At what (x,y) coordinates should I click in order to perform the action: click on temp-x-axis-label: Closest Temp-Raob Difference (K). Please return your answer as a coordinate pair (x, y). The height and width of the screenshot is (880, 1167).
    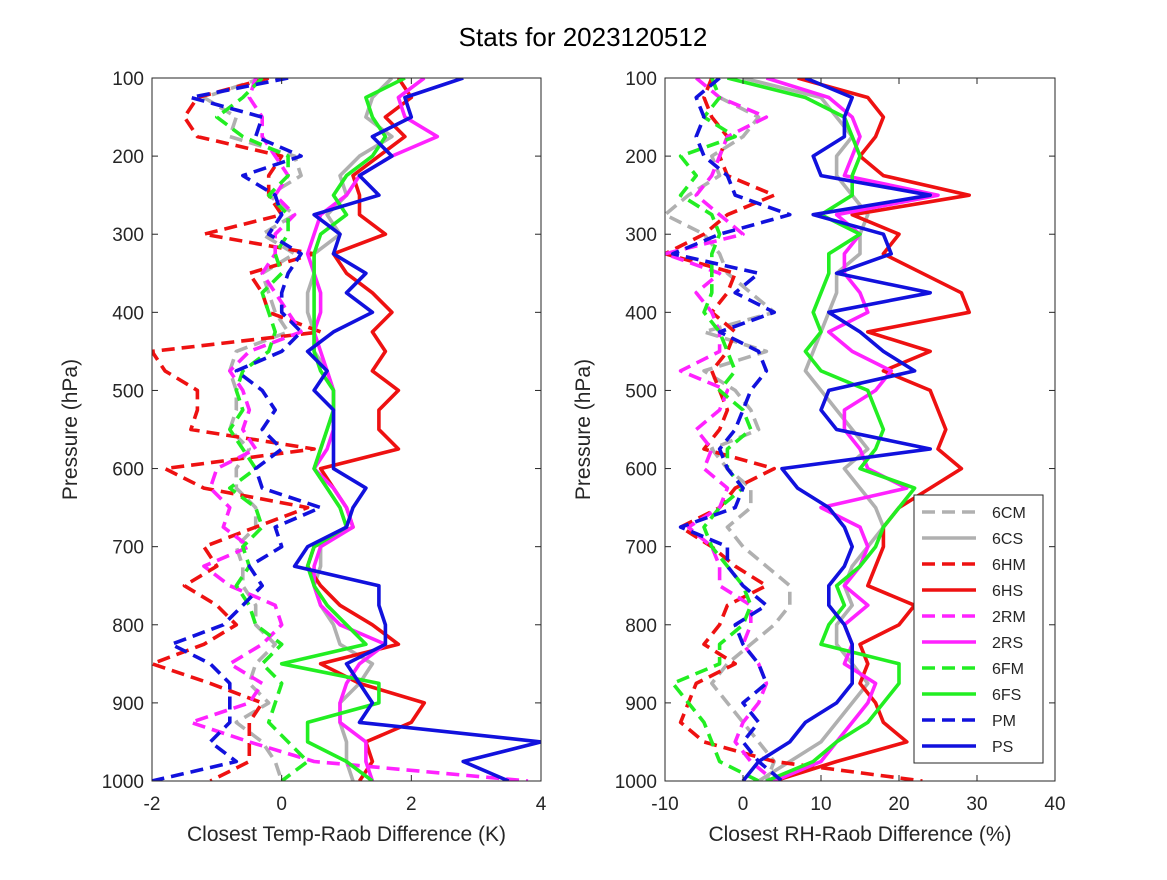
    Looking at the image, I should click on (346, 834).